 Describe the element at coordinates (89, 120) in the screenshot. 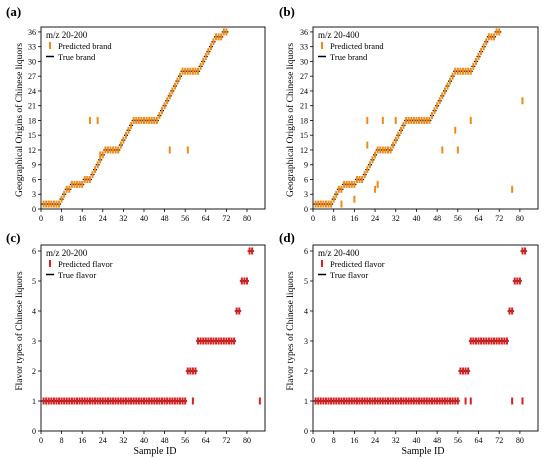

I see `predicted-outlier-mark-a` at that location.